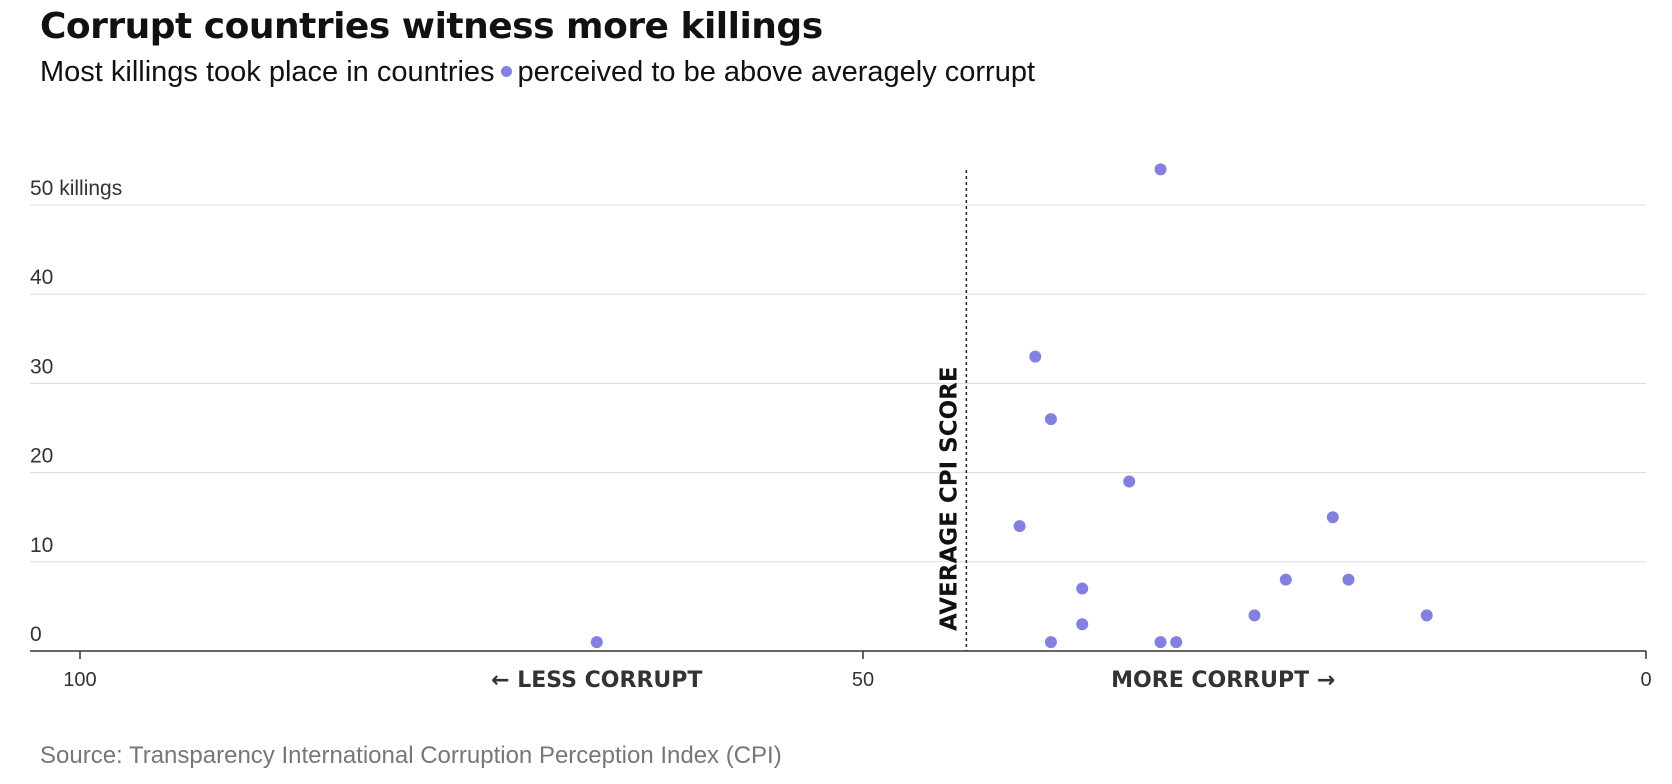 This screenshot has width=1672, height=784. Describe the element at coordinates (76, 188) in the screenshot. I see `y-tick-label: 50 killings` at that location.